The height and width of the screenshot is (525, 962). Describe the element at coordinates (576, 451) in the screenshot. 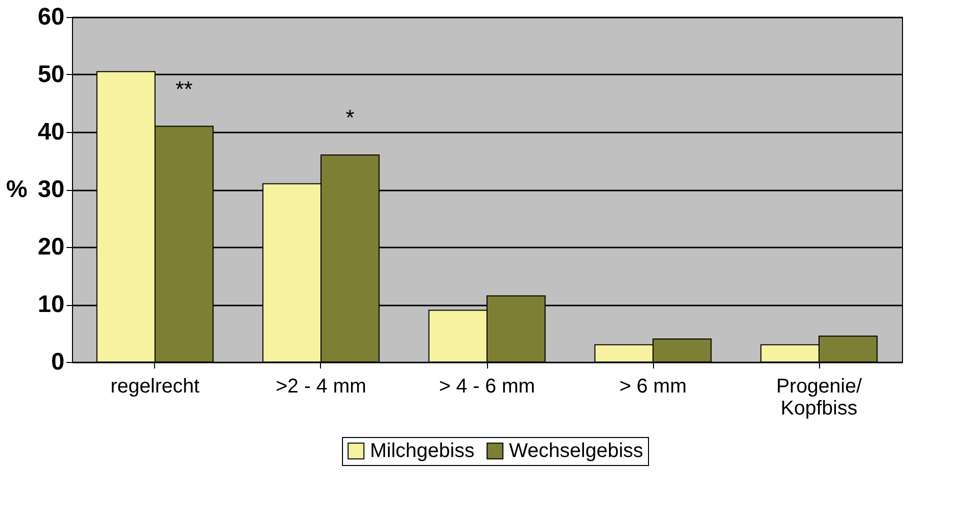

I see `legend-label: Wechselgebiss` at that location.